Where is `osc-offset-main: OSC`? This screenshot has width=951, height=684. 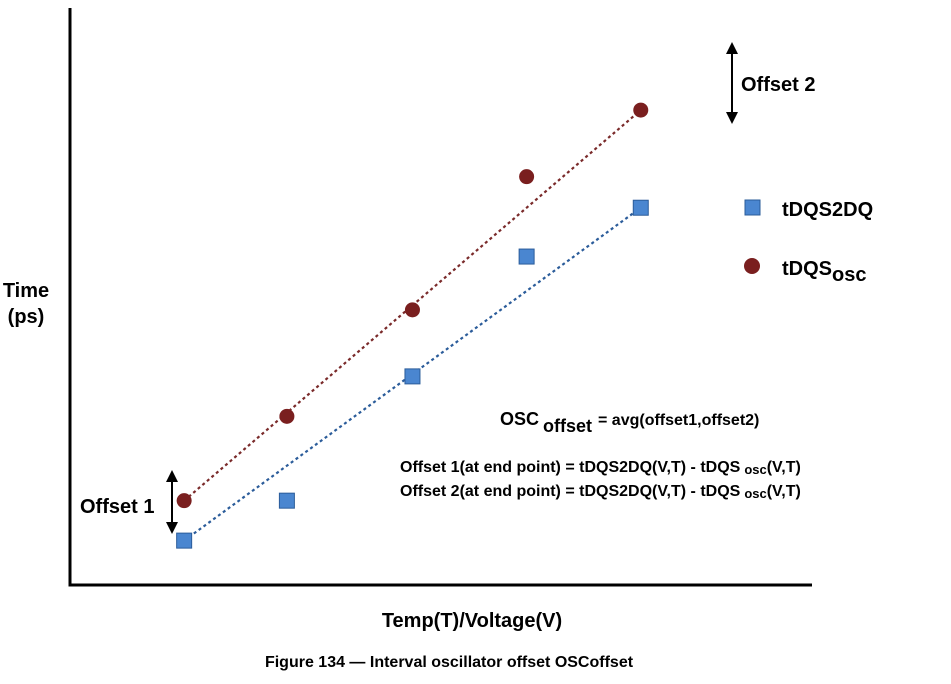
osc-offset-main: OSC is located at coordinates (519, 419).